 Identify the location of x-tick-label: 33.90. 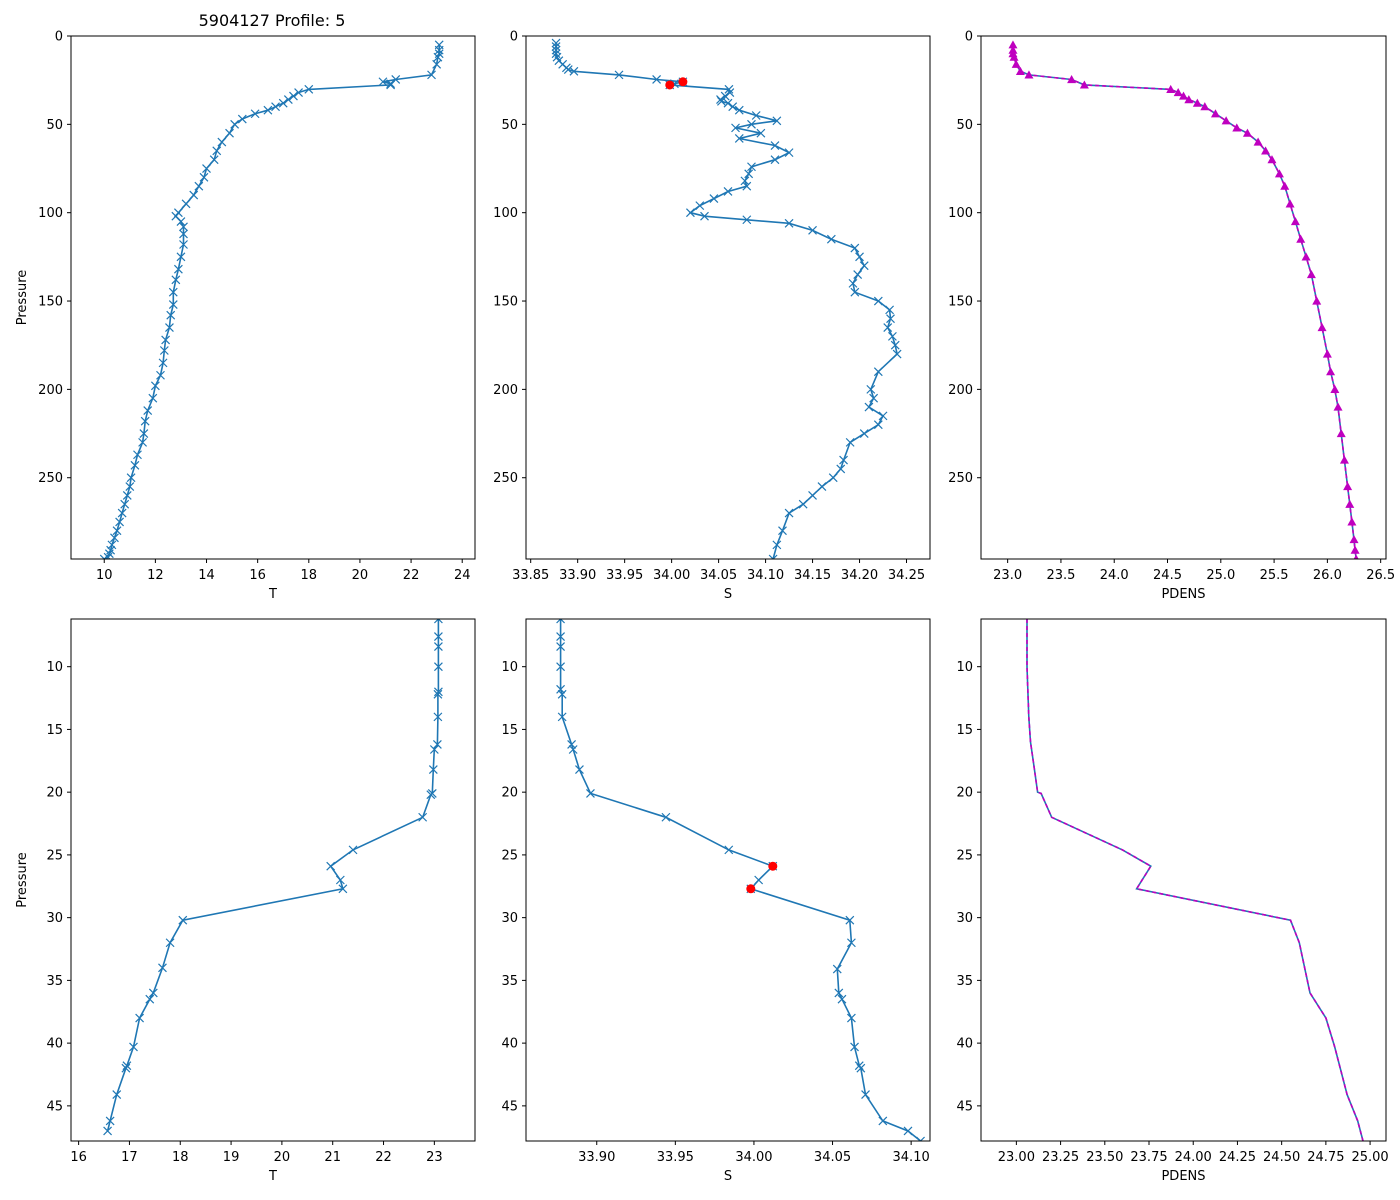
(596, 1157).